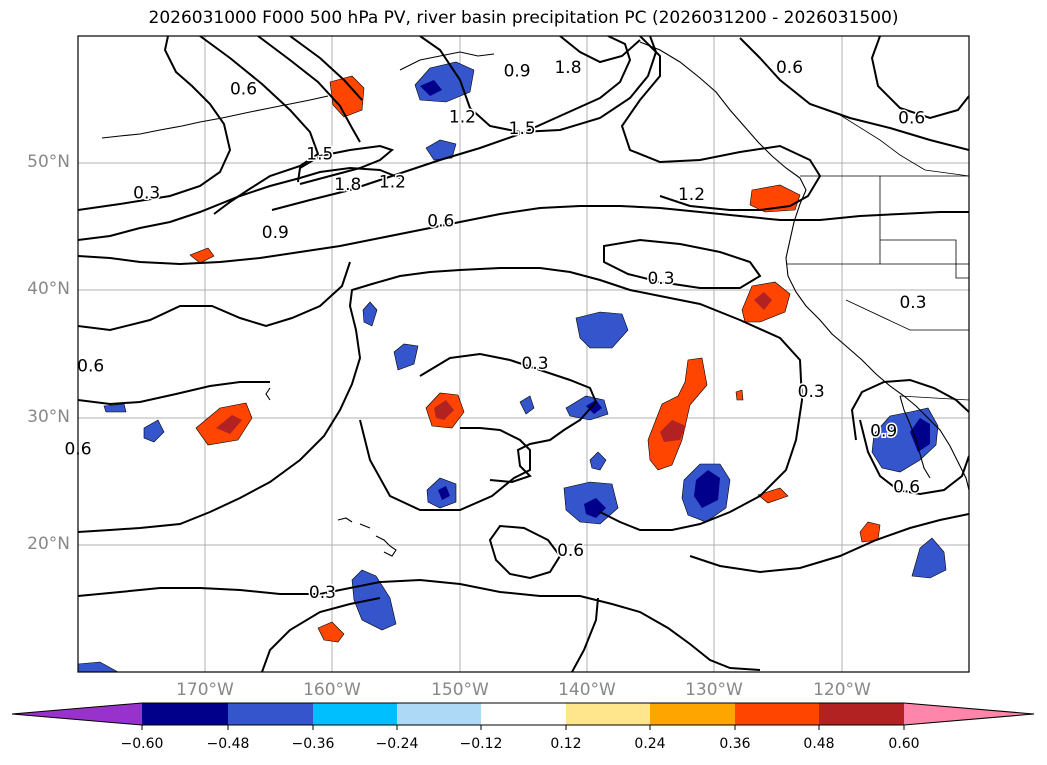 The width and height of the screenshot is (1047, 765). I want to click on colorbar-tick-label: 0.60, so click(904, 744).